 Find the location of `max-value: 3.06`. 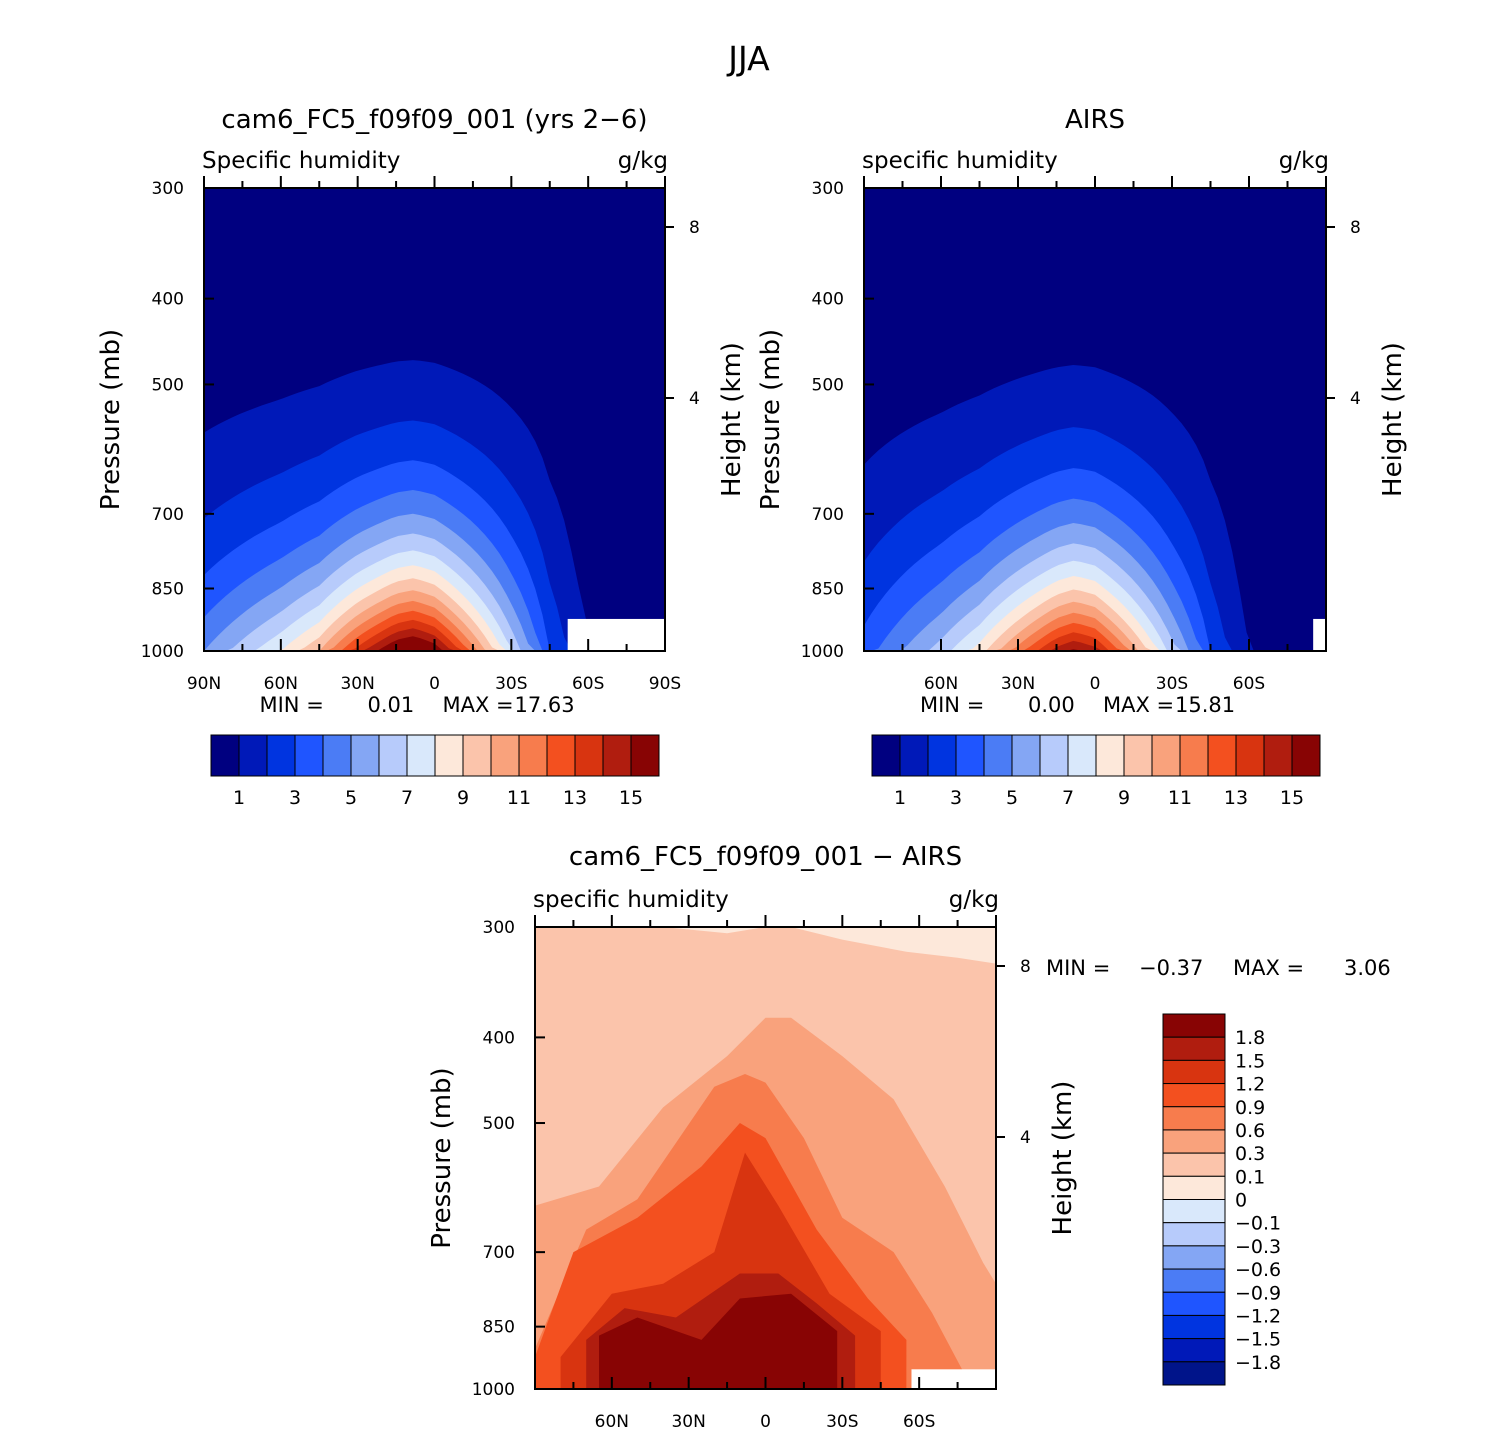

max-value: 3.06 is located at coordinates (1367, 968).